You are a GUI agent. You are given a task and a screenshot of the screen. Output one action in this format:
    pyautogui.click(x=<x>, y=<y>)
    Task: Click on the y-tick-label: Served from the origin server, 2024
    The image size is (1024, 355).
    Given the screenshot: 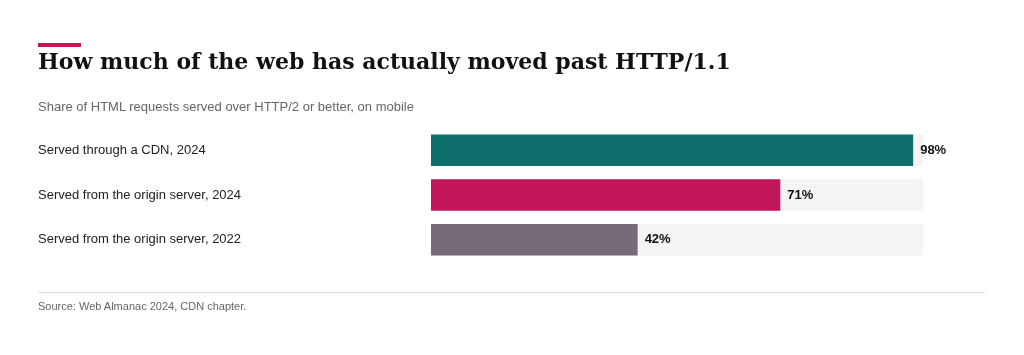 What is the action you would take?
    pyautogui.click(x=140, y=194)
    